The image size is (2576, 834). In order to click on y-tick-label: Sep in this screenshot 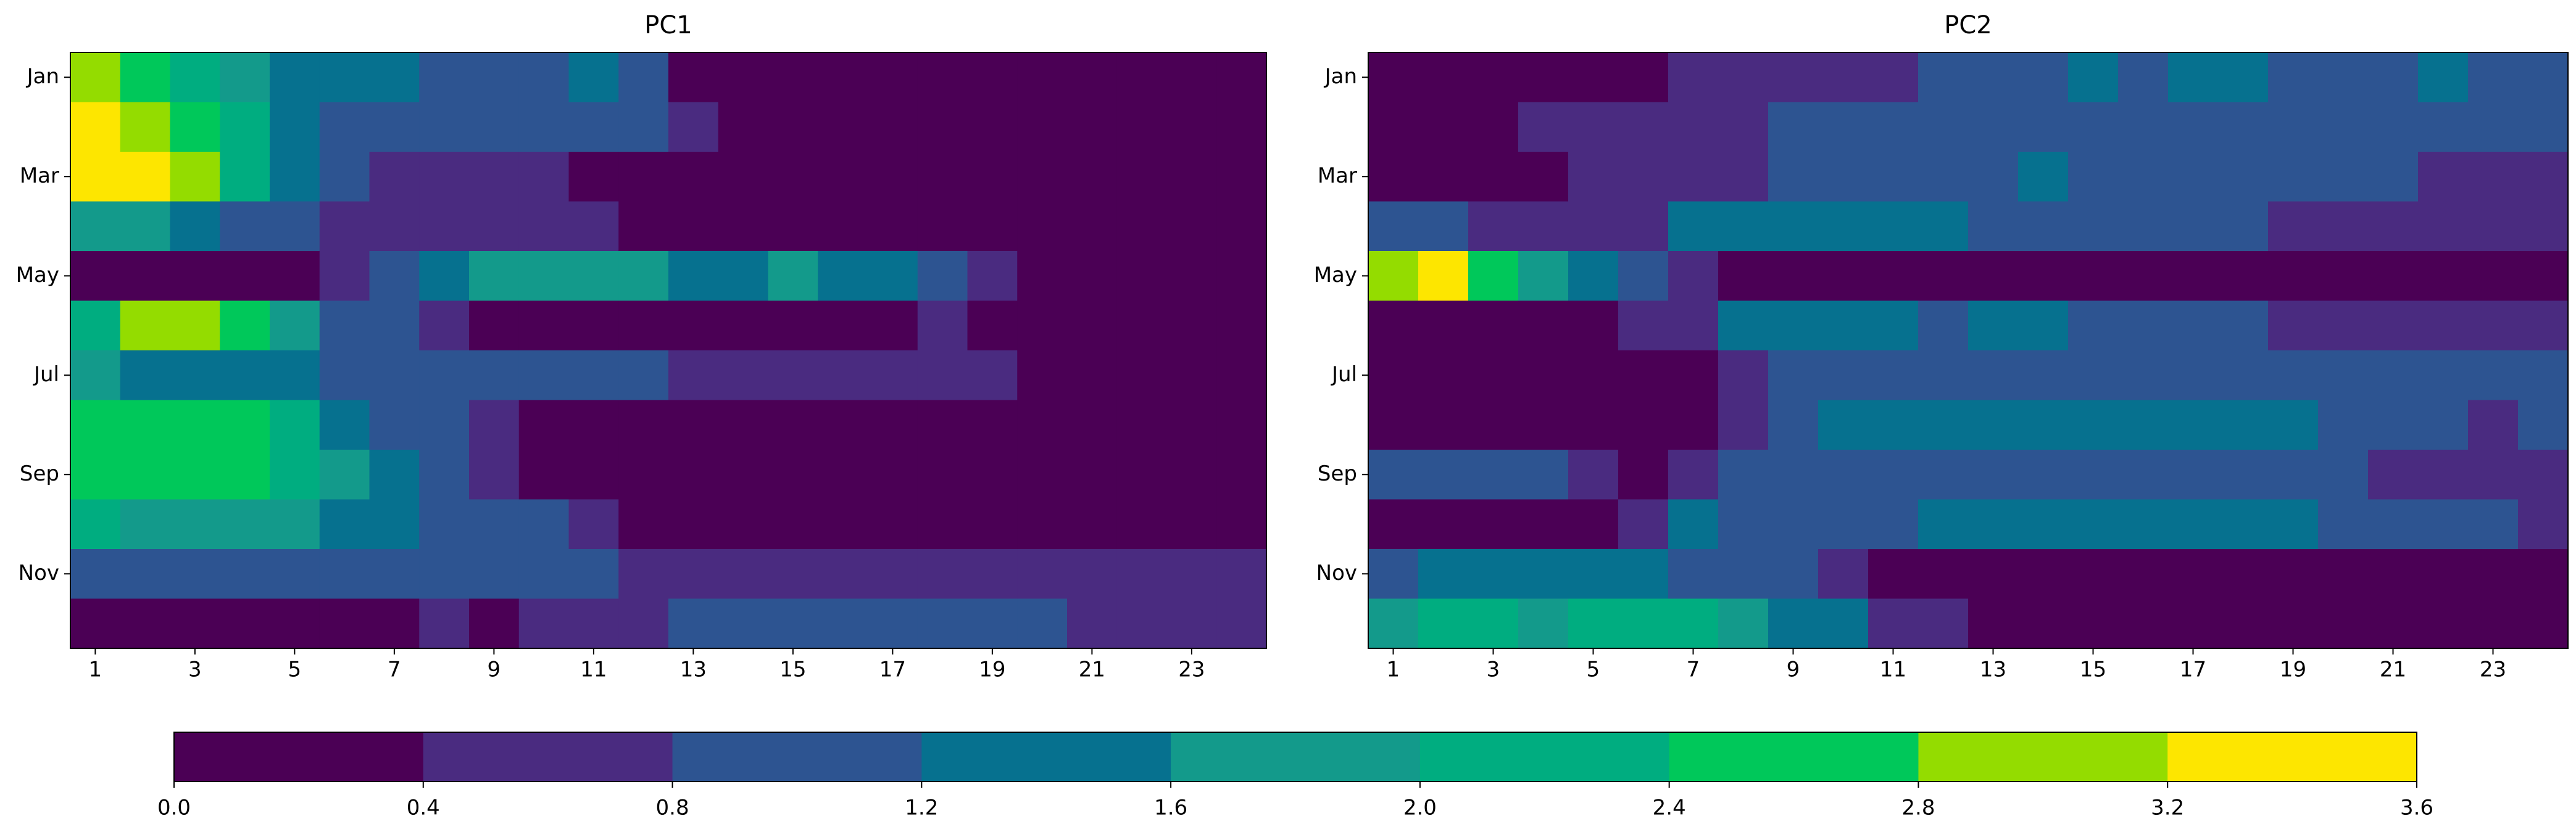, I will do `click(1337, 473)`.